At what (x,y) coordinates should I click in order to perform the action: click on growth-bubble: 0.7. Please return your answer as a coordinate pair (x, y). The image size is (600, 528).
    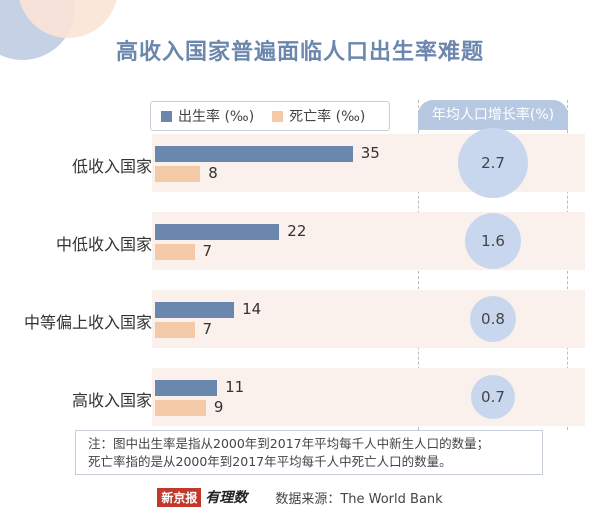
    Looking at the image, I should click on (493, 397).